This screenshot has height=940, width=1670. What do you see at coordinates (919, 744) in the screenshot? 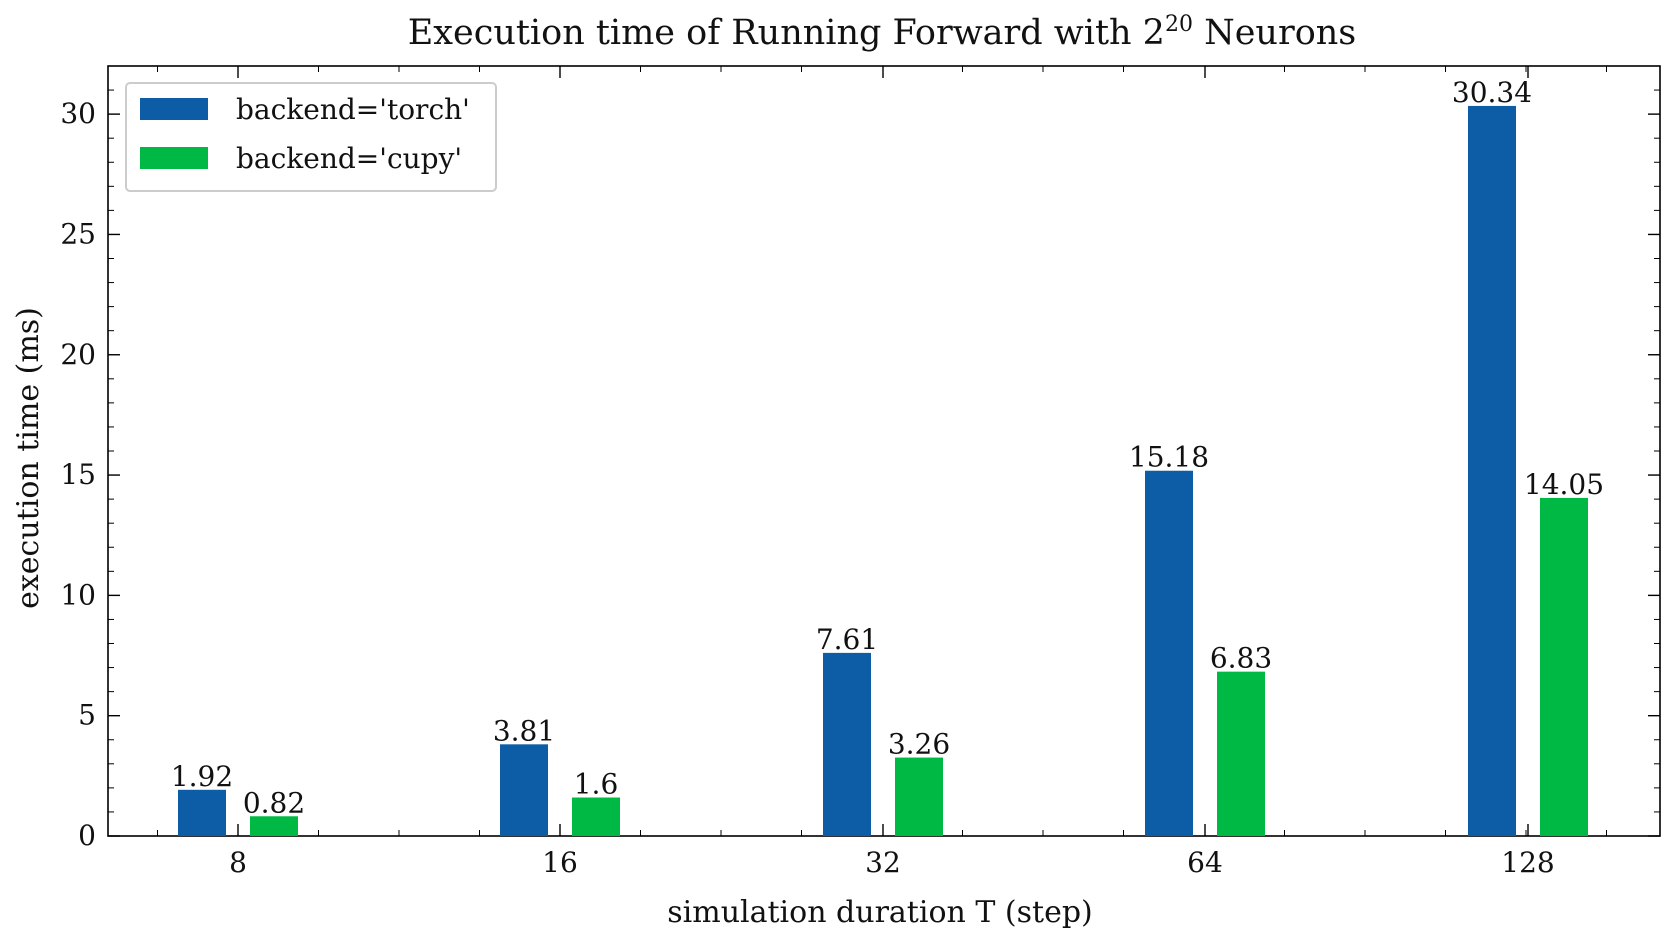
I see `data-label: 3.26` at bounding box center [919, 744].